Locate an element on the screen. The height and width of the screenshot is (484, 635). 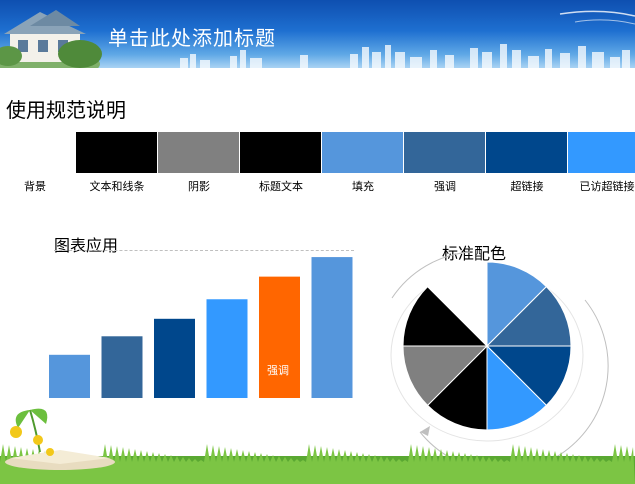
city-skyline-graphic is located at coordinates (407, 39).